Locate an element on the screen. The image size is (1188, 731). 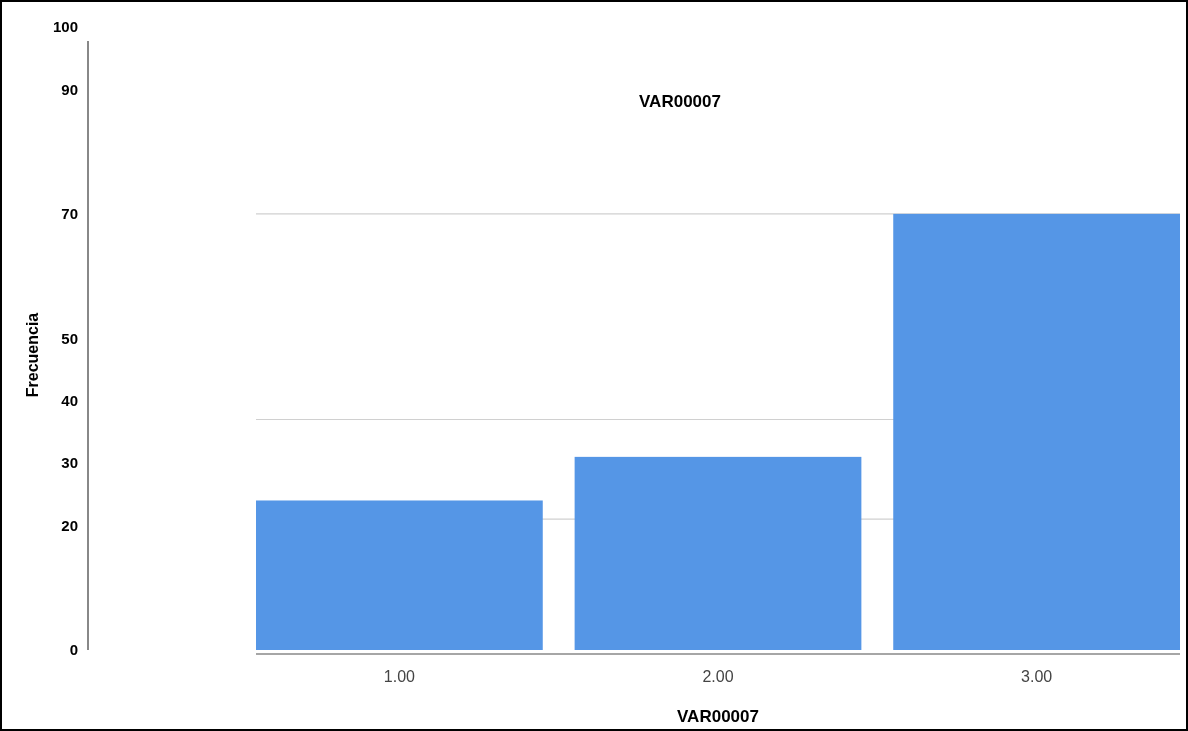
y-tick-label: 70 is located at coordinates (69, 214).